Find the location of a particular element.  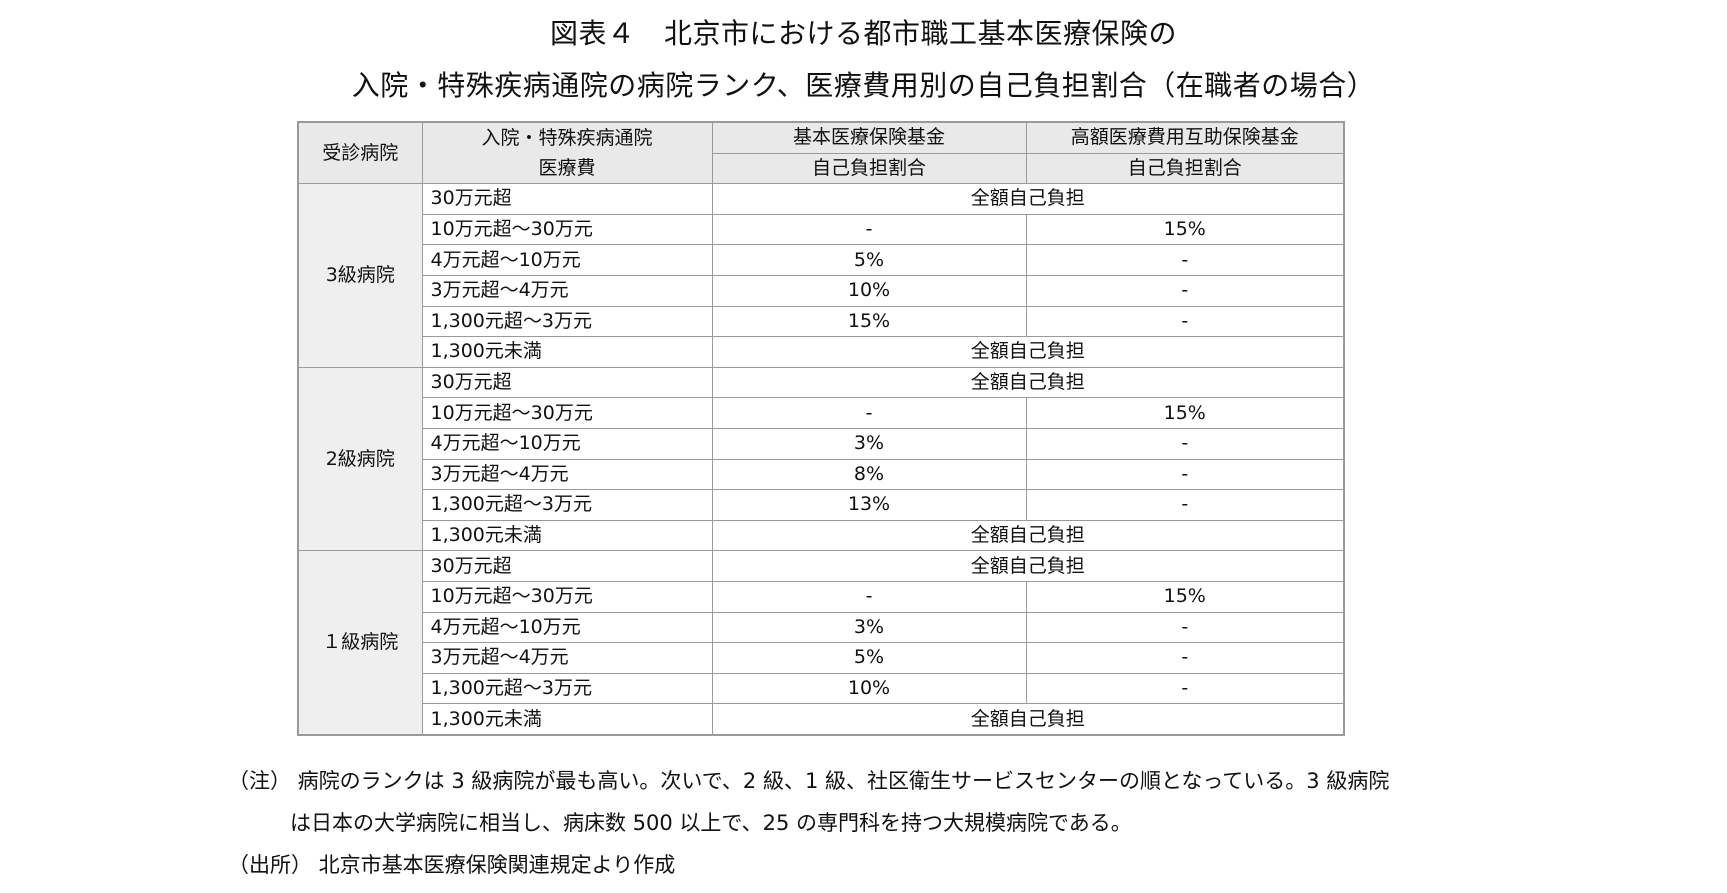

table-row: 1,300元超～3万元 15% - is located at coordinates (821, 321).